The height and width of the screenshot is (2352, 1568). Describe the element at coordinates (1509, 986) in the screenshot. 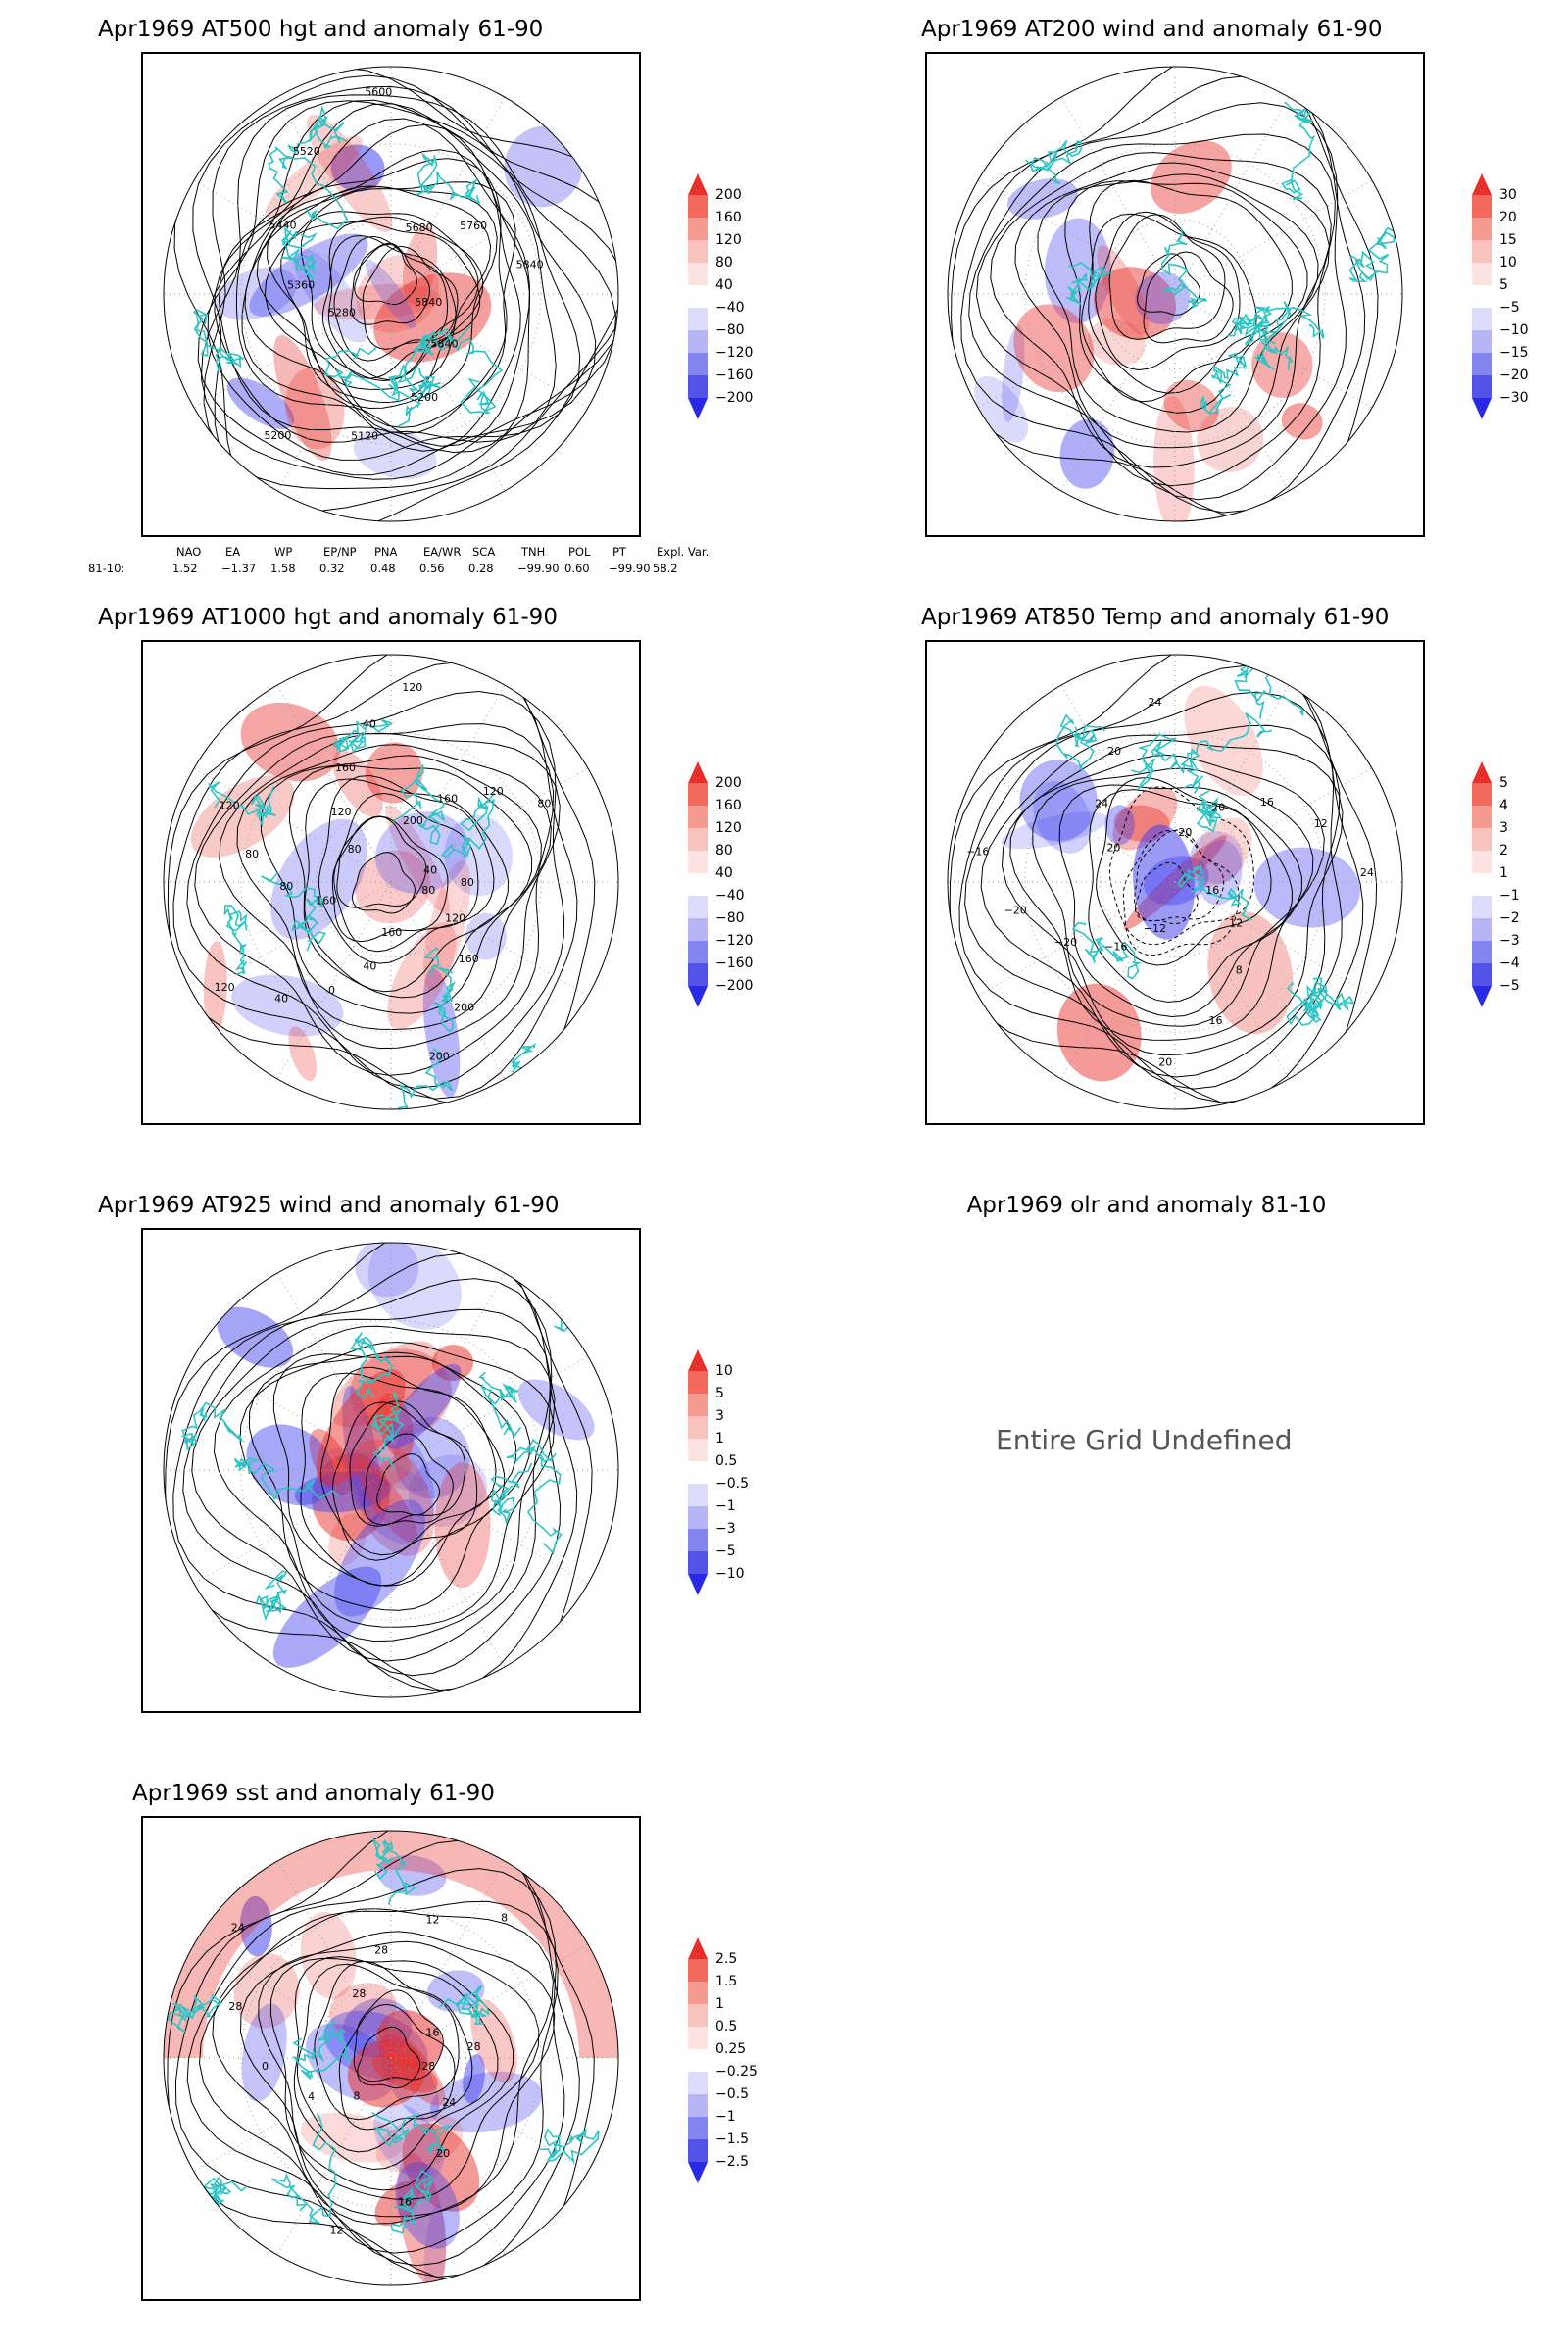

I see `colorbar-tick-label: −5` at that location.